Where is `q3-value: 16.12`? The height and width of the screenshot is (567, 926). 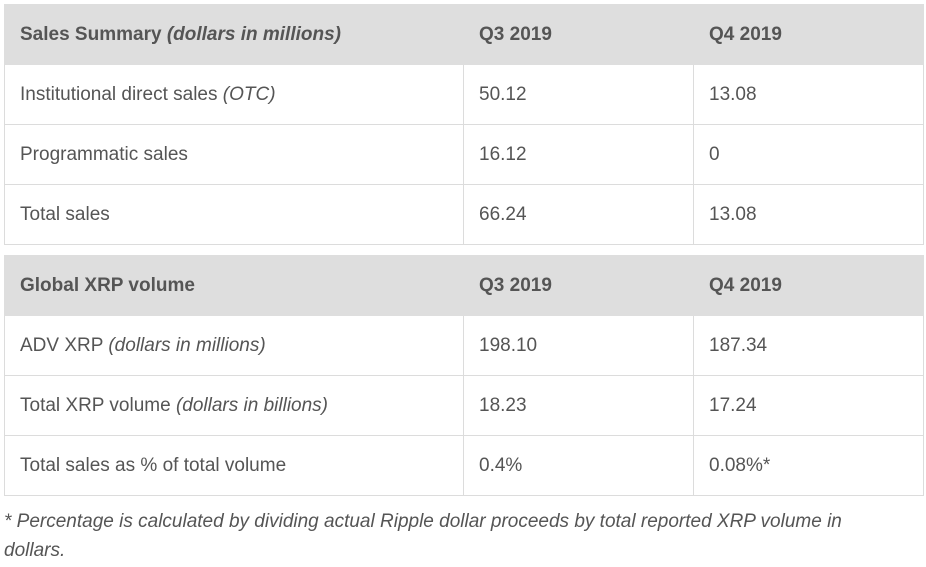
q3-value: 16.12 is located at coordinates (578, 154).